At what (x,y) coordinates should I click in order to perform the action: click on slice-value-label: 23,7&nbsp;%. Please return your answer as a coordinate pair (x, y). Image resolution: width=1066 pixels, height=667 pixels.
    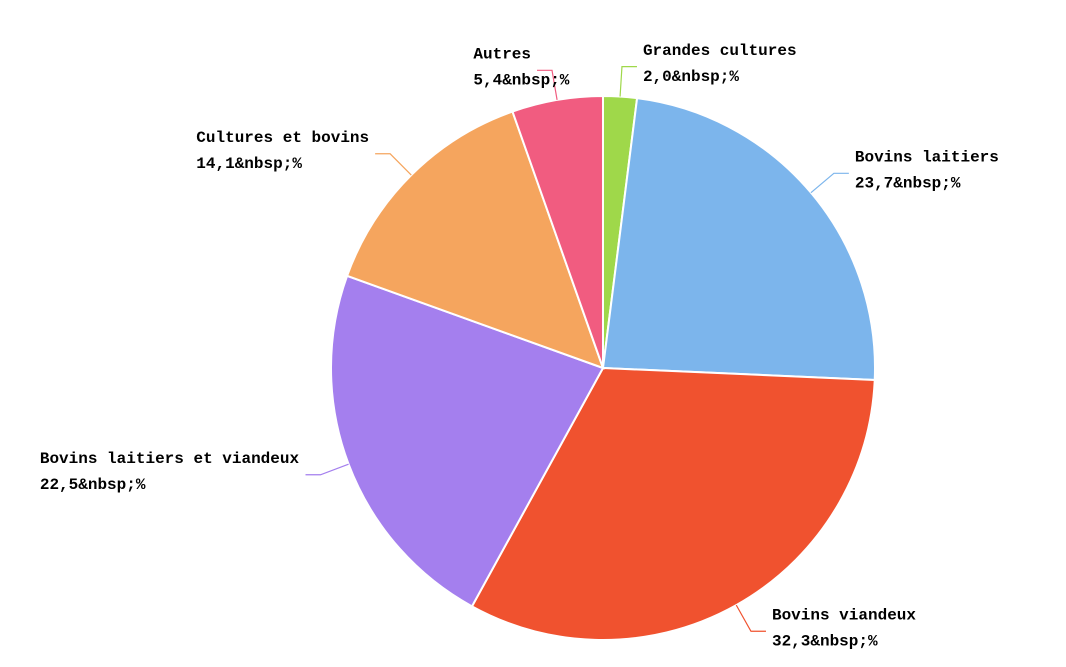
    Looking at the image, I should click on (908, 184).